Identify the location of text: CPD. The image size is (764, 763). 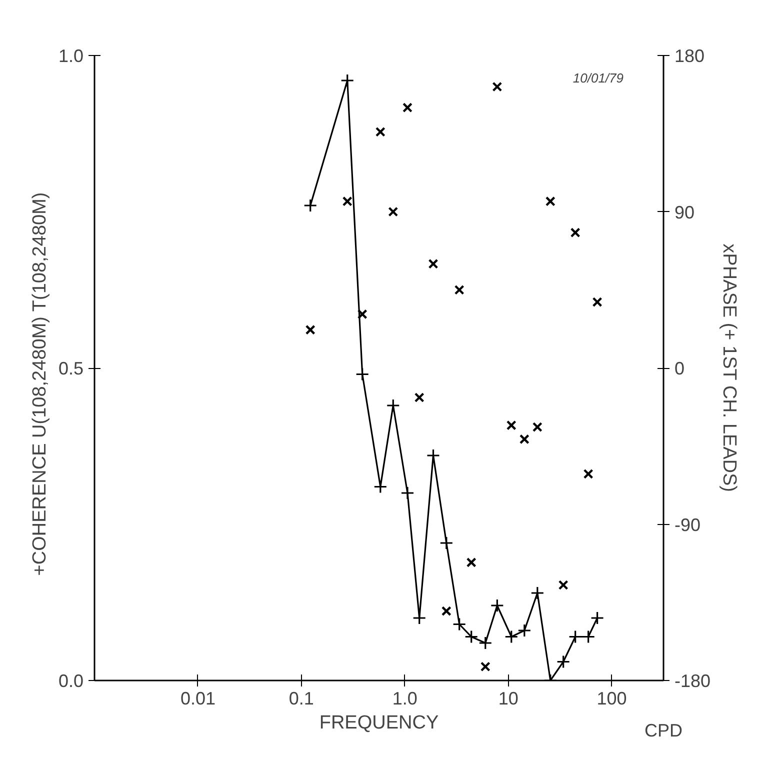
(663, 730).